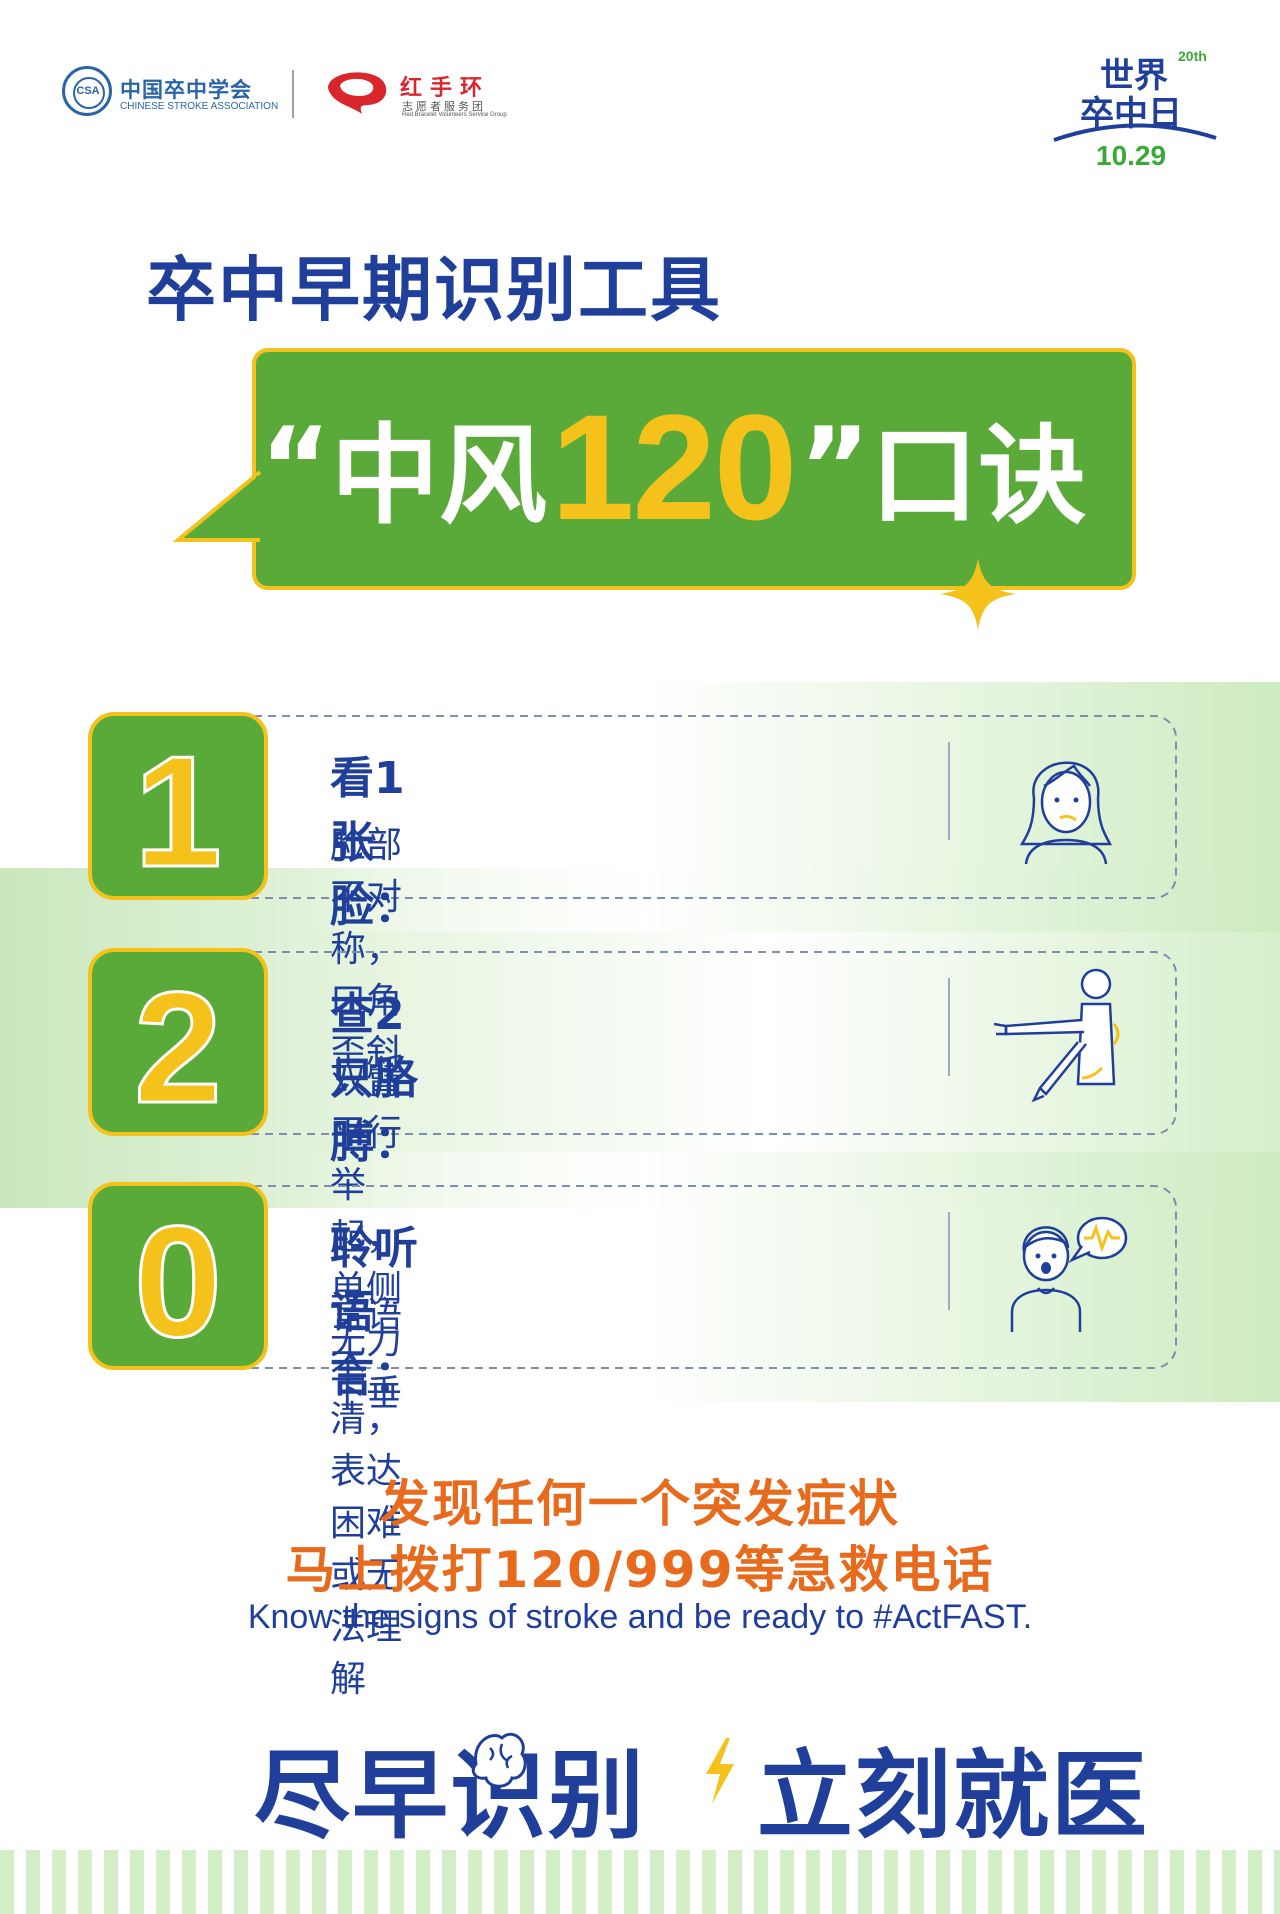  What do you see at coordinates (445, 88) in the screenshot?
I see `red-hand-name-cn: 红手环` at bounding box center [445, 88].